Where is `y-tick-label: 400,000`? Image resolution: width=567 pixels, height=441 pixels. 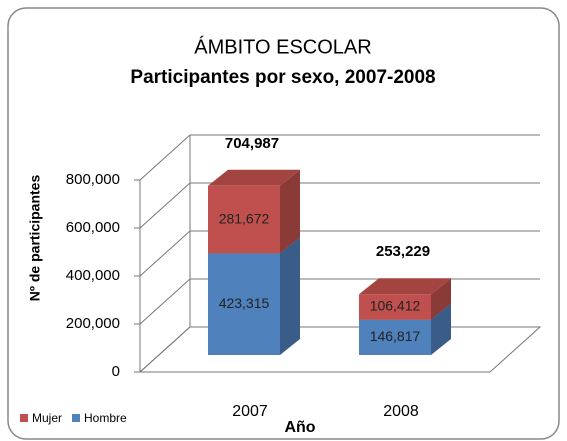 y-tick-label: 400,000 is located at coordinates (93, 275).